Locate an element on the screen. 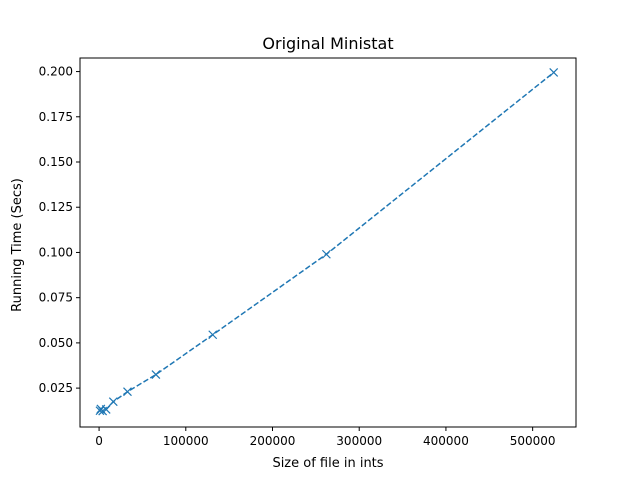 The height and width of the screenshot is (480, 640). y-tick-label: 0.175 is located at coordinates (56, 117).